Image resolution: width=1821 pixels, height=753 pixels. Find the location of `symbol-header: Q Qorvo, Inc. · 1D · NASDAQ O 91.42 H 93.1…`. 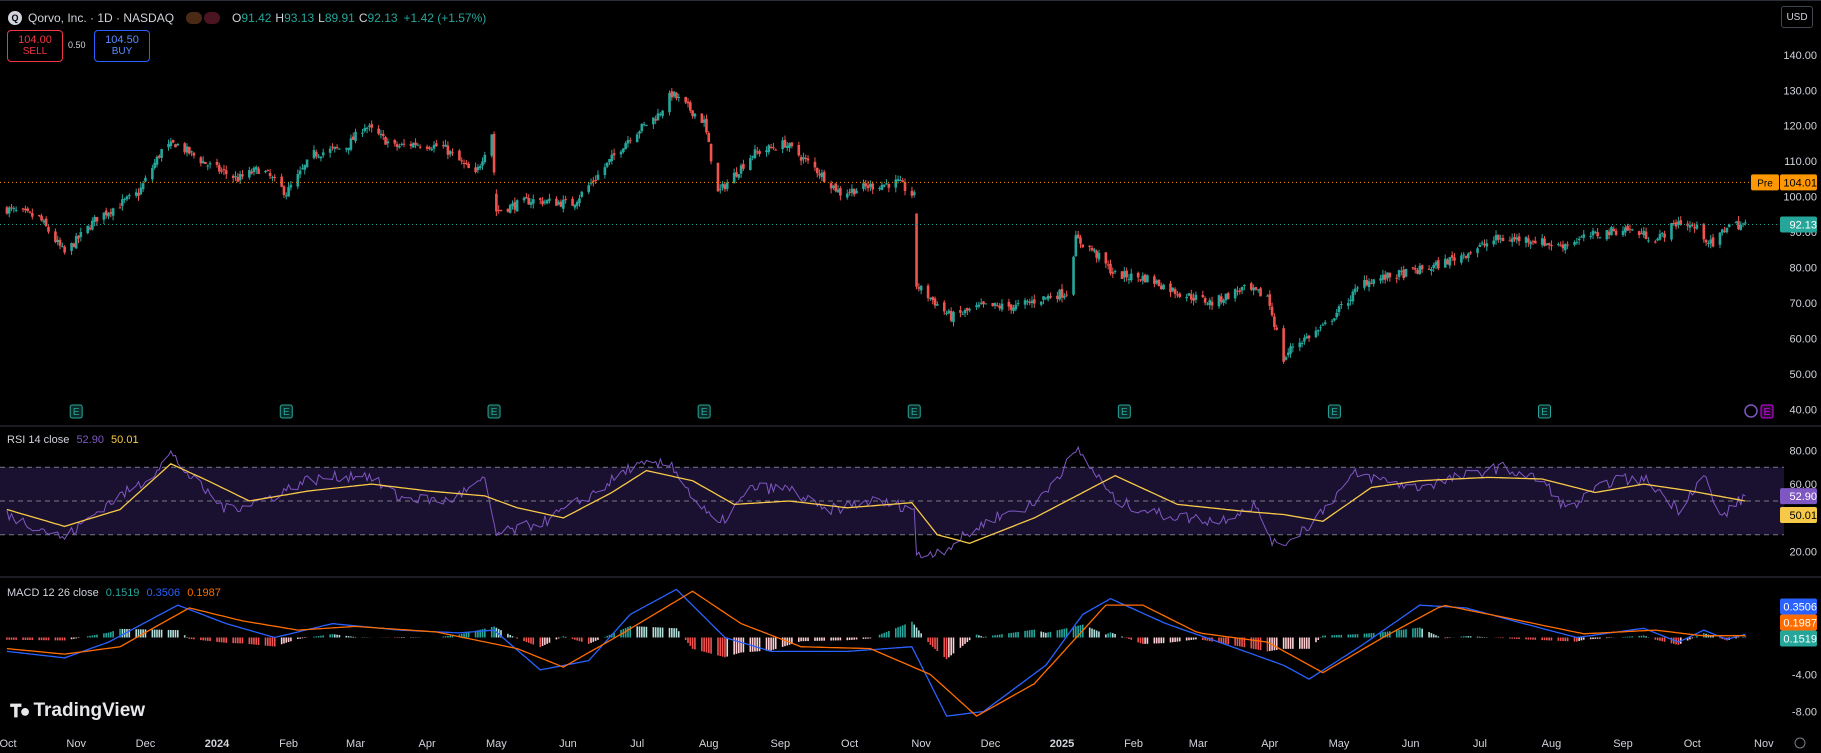

symbol-header: Q Qorvo, Inc. · 1D · NASDAQ O 91.42 H 93.1… is located at coordinates (247, 18).